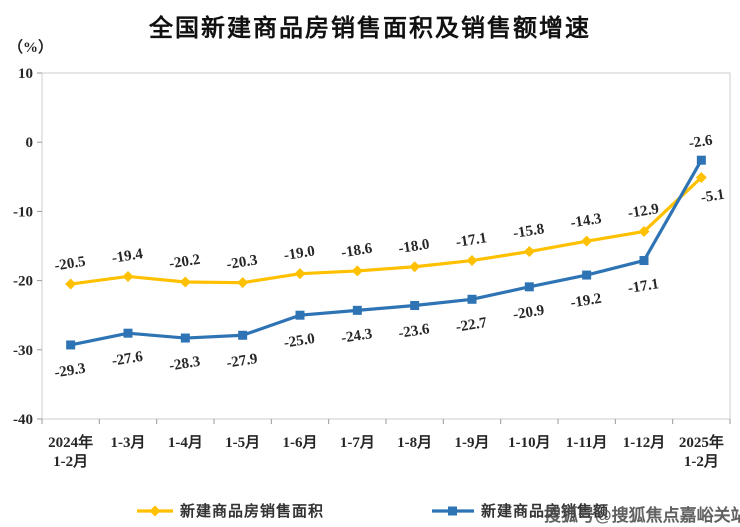 The width and height of the screenshot is (740, 527). I want to click on legend-label-sales-area: 新建商品房销售面积, so click(252, 512).